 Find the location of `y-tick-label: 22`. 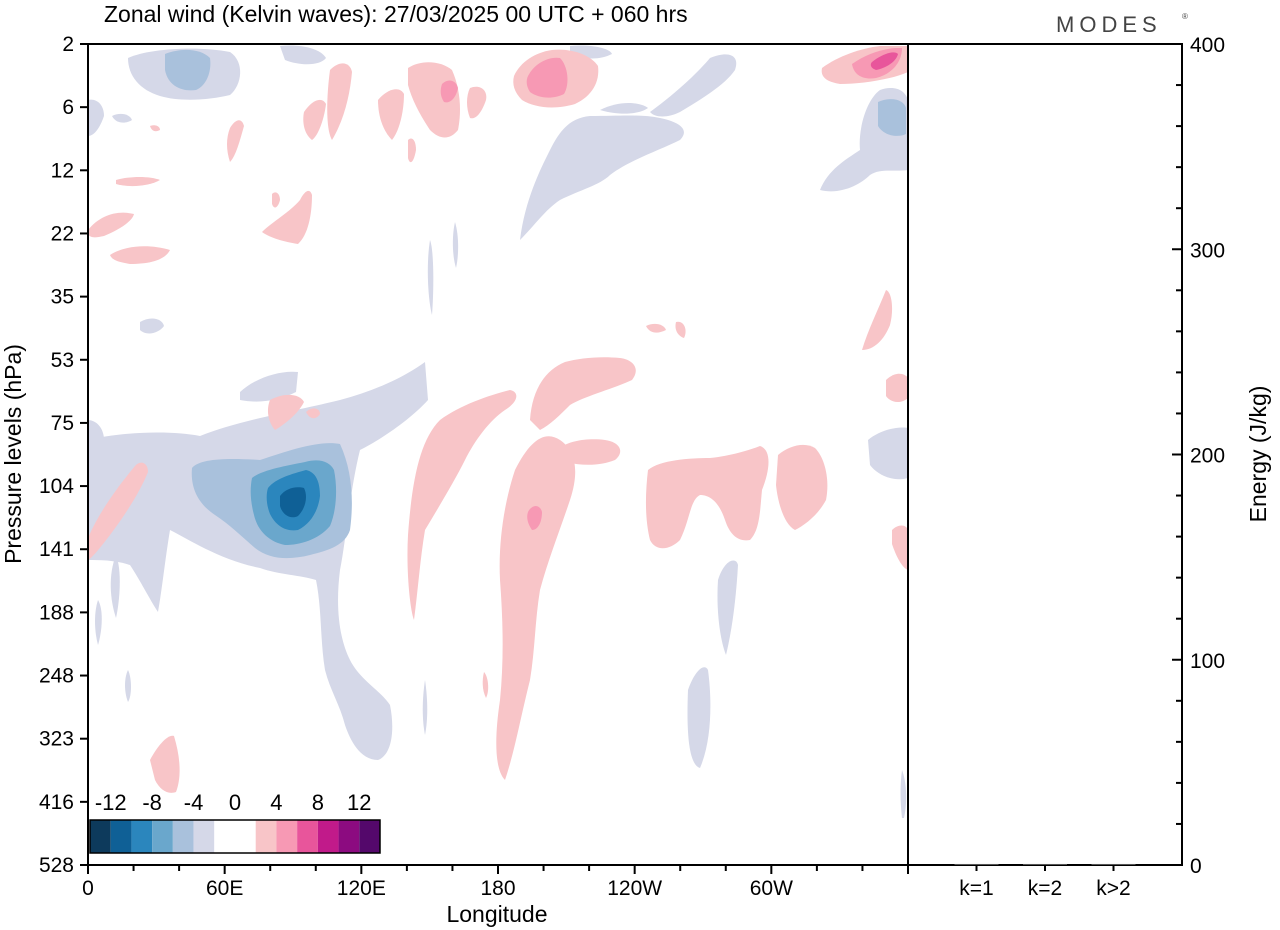

y-tick-label: 22 is located at coordinates (62, 233).